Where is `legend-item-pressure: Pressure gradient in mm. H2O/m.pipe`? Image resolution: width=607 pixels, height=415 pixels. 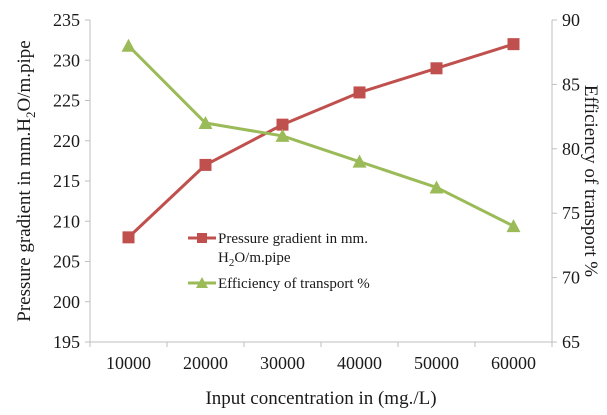 legend-item-pressure: Pressure gradient in mm. H2O/m.pipe is located at coordinates (278, 250).